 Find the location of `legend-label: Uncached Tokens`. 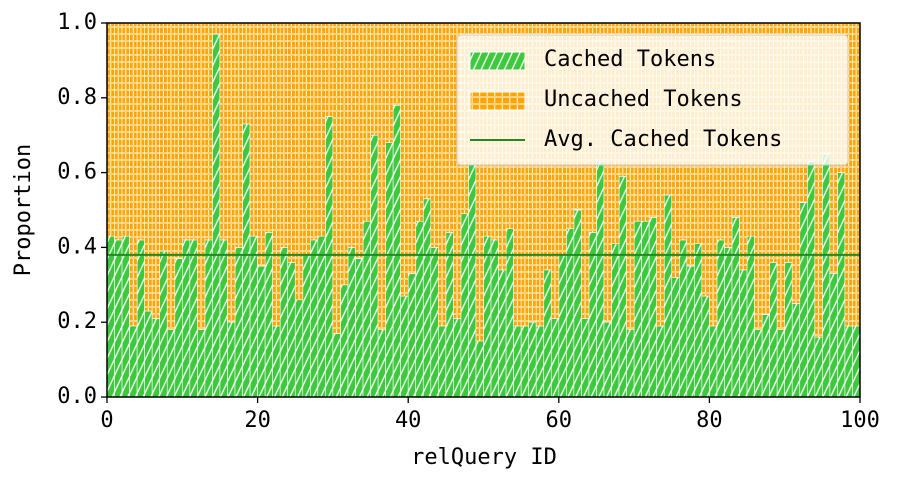

legend-label: Uncached Tokens is located at coordinates (643, 99).